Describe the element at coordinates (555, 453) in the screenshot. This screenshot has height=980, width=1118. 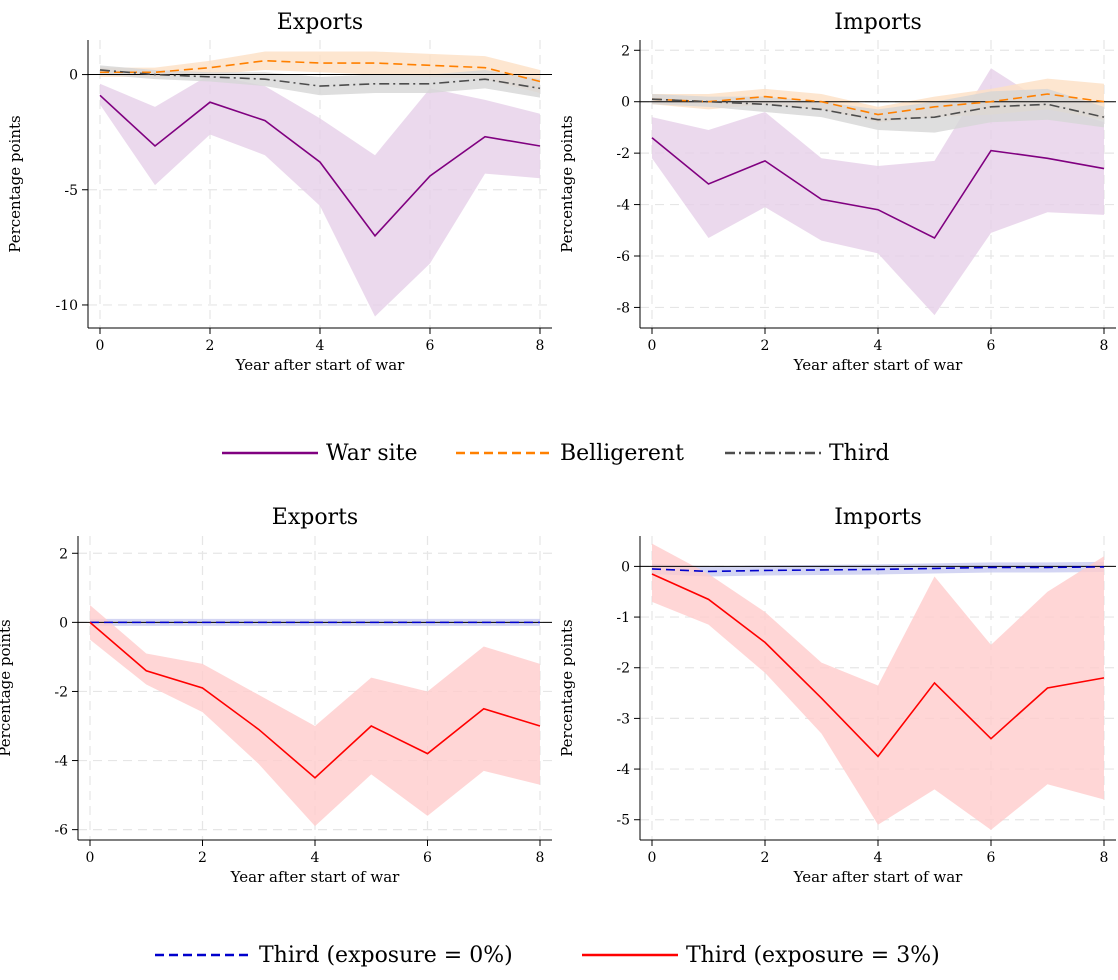
I see `legend-1: War site Belligerent Third` at that location.